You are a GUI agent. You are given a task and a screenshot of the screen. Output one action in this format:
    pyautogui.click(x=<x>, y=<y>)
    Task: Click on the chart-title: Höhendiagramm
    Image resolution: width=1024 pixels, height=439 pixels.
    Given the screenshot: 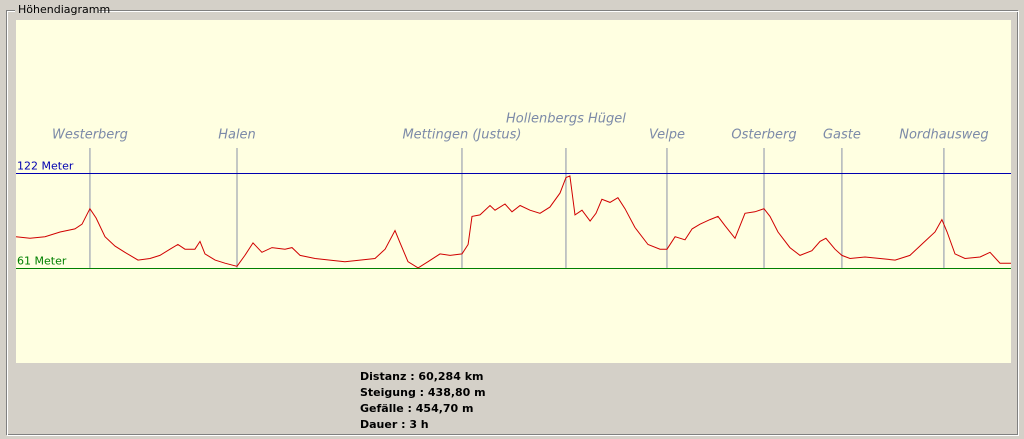 What is the action you would take?
    pyautogui.click(x=64, y=9)
    